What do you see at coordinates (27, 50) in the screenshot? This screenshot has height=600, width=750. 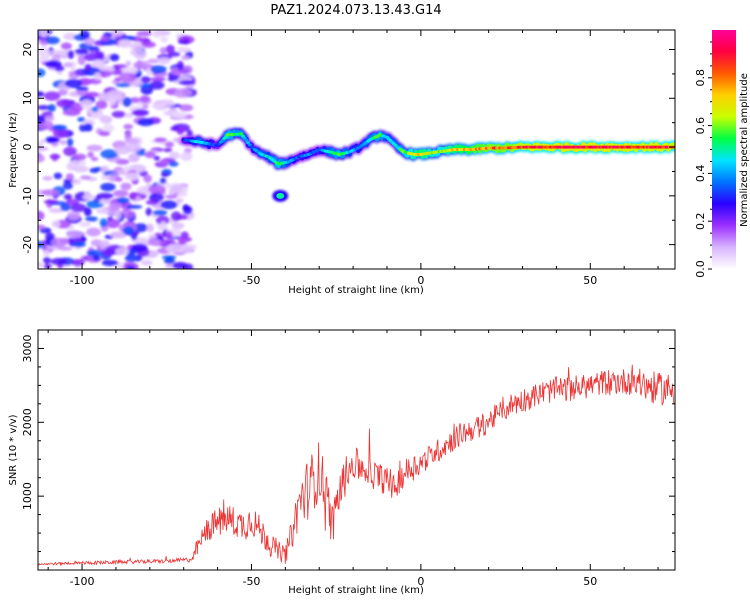 I see `y-tick-label: 20` at bounding box center [27, 50].